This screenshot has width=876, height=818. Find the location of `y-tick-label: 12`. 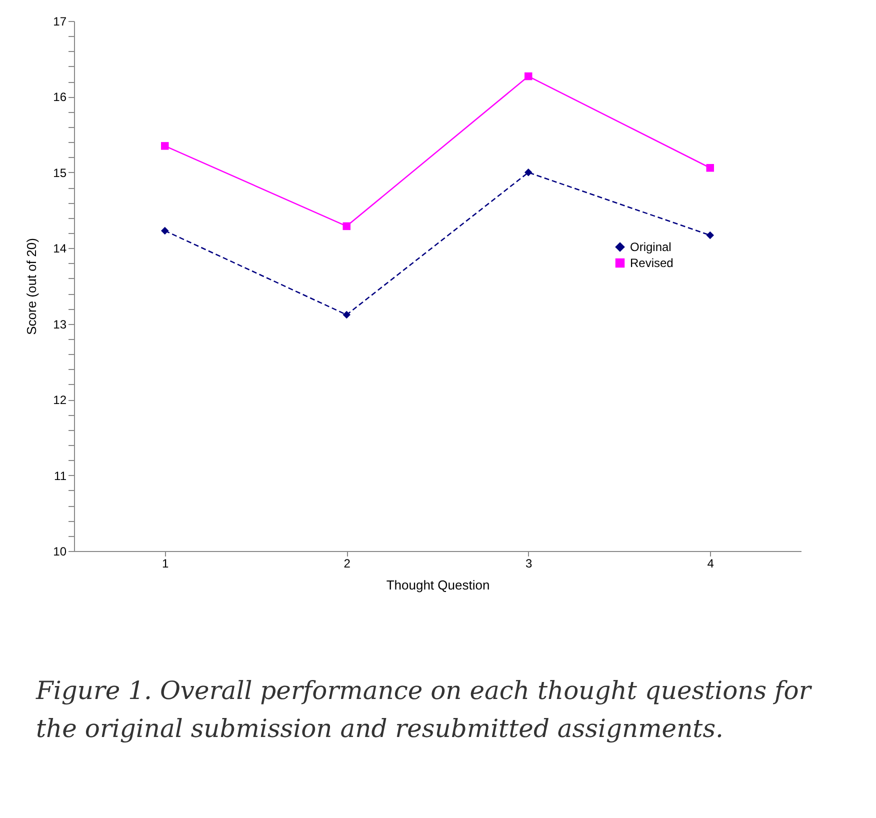

y-tick-label: 12 is located at coordinates (60, 400).